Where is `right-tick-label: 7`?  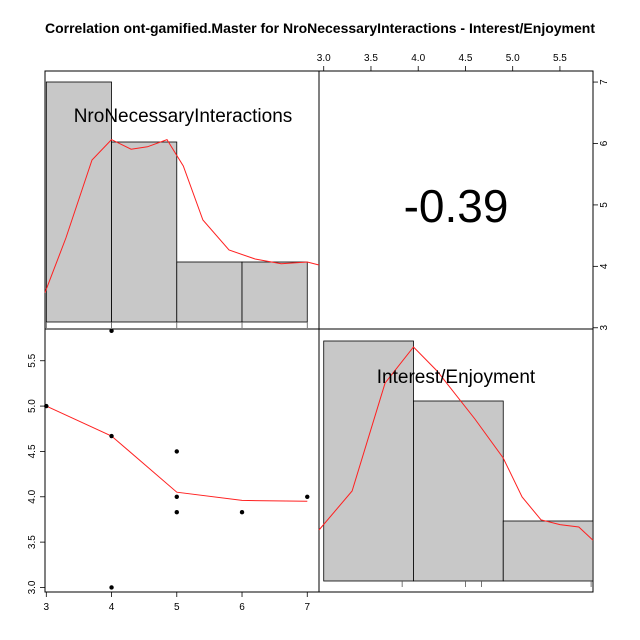
right-tick-label: 7 is located at coordinates (604, 82).